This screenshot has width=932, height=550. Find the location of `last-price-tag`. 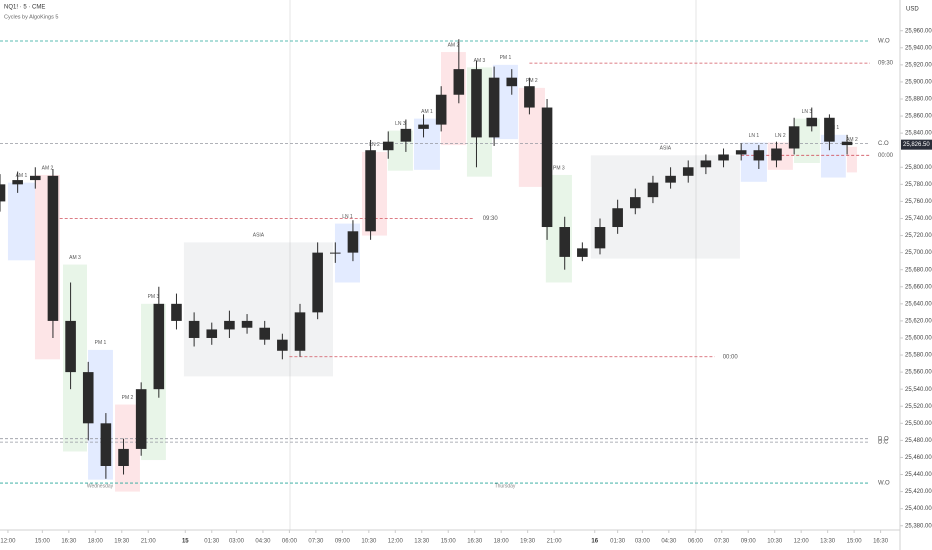

last-price-tag is located at coordinates (916, 144).